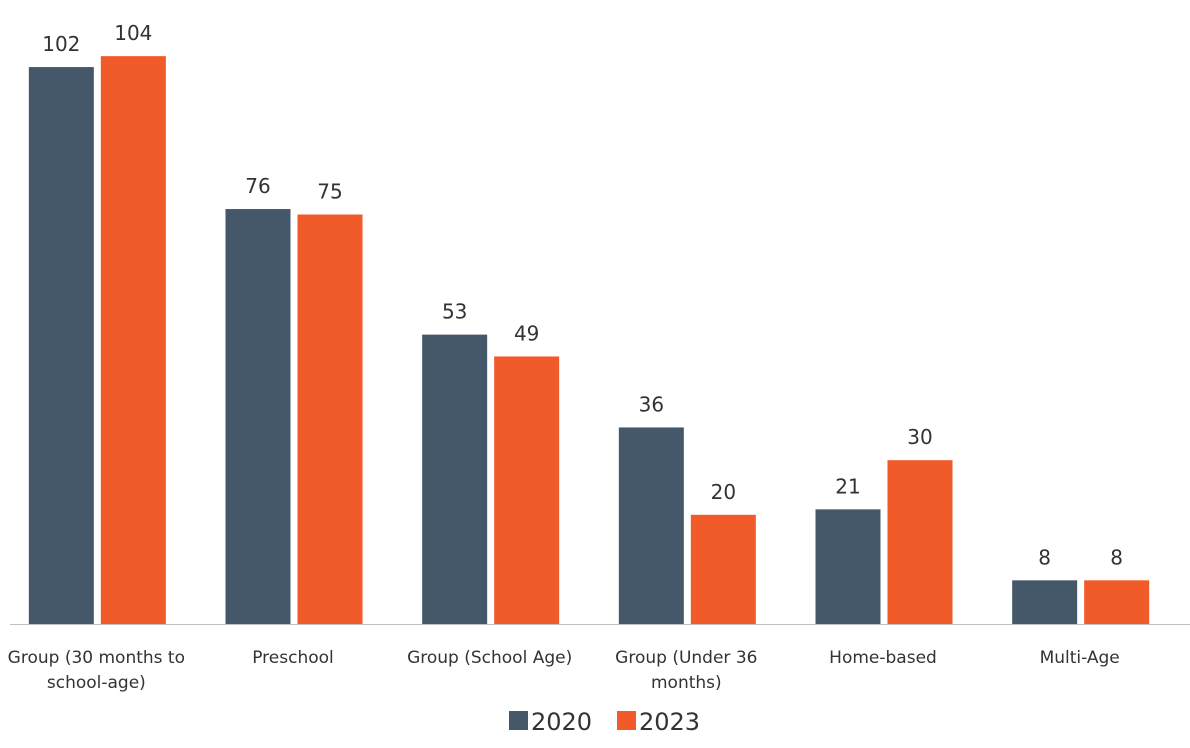 This screenshot has width=1190, height=748. I want to click on data-label-2020-2: 53, so click(454, 312).